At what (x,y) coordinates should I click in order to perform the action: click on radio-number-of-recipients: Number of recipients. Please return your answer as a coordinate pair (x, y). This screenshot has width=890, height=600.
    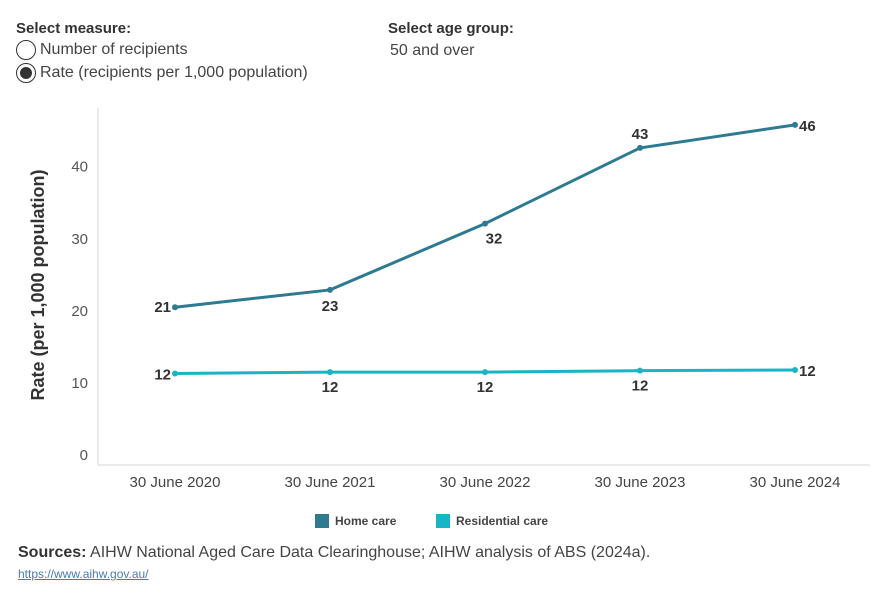
    Looking at the image, I should click on (102, 50).